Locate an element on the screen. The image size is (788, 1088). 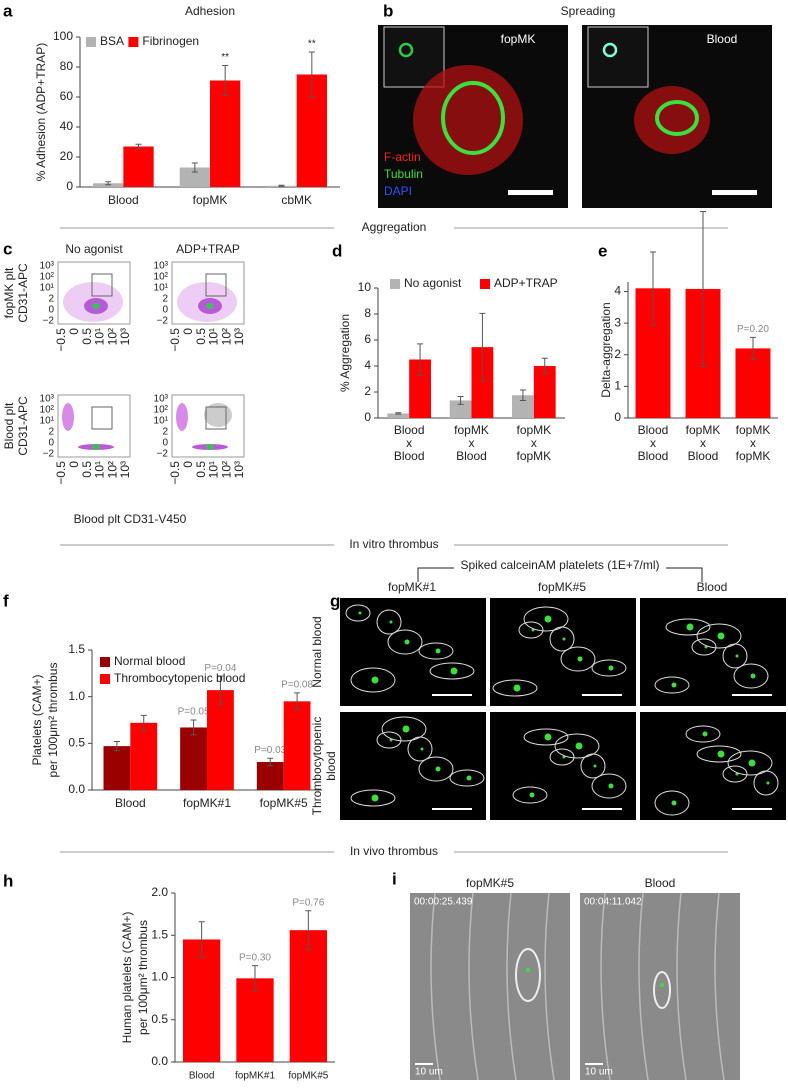
panel-label: h is located at coordinates (8, 880).